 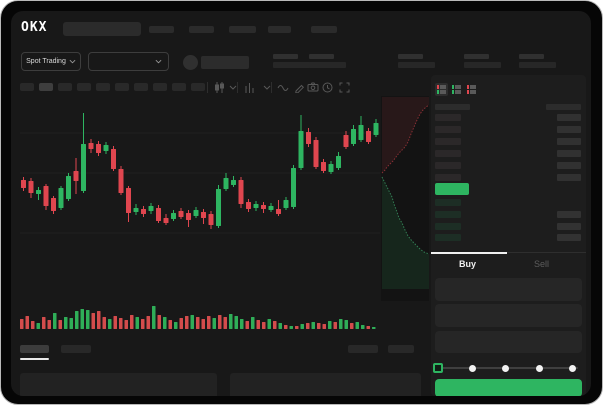 I want to click on fullscreen-icon, so click(x=344, y=87).